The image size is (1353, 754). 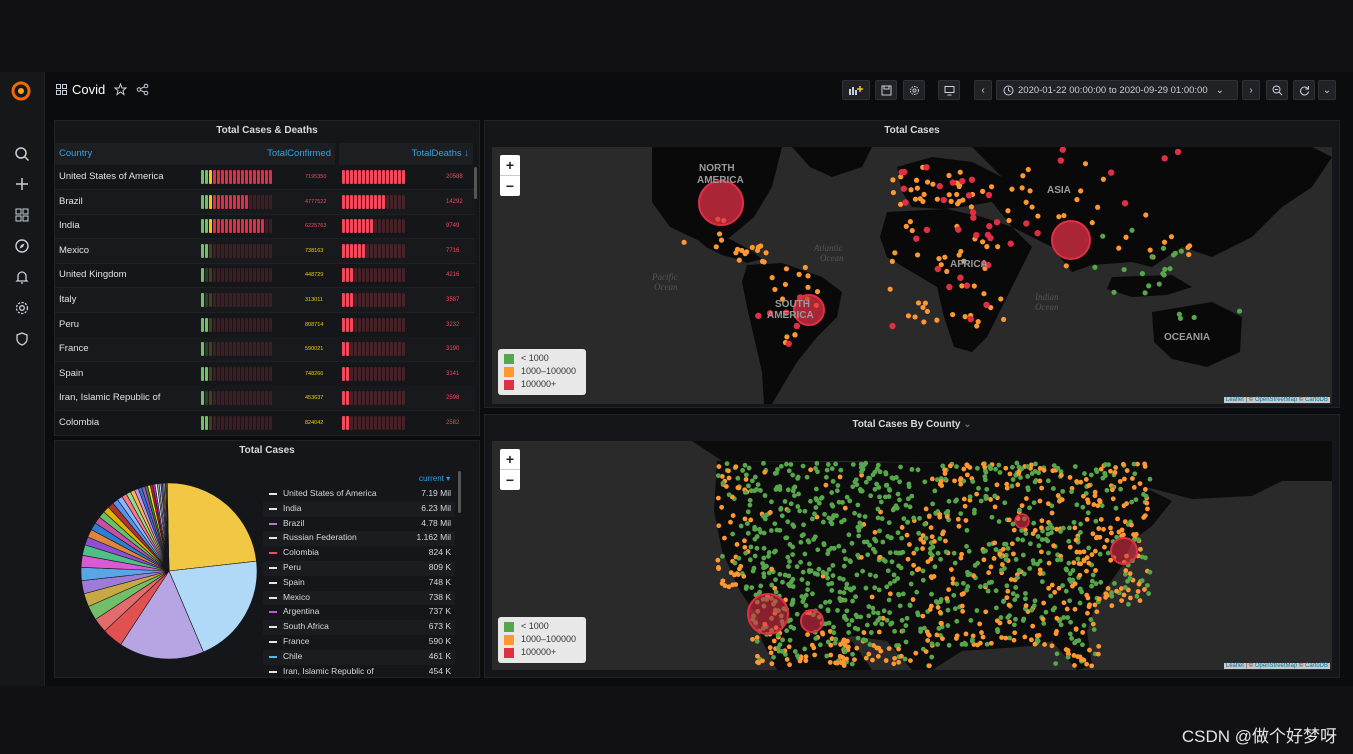 I want to click on dashboards-icon, so click(x=61, y=89).